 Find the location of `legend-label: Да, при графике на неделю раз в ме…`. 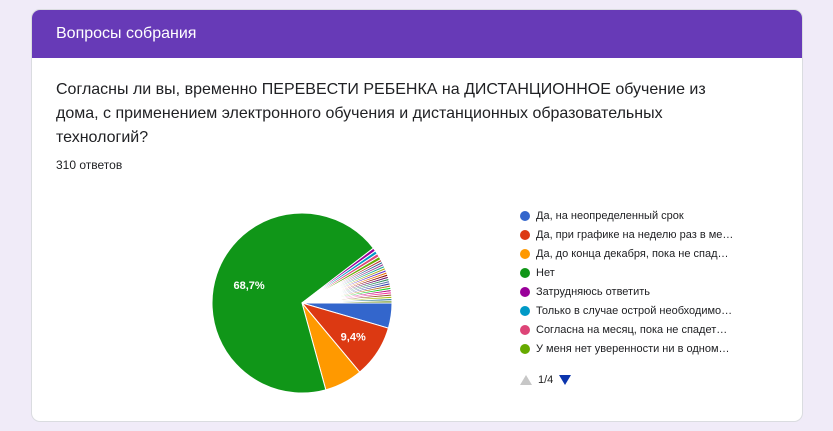

legend-label: Да, при графике на неделю раз в ме… is located at coordinates (635, 234).